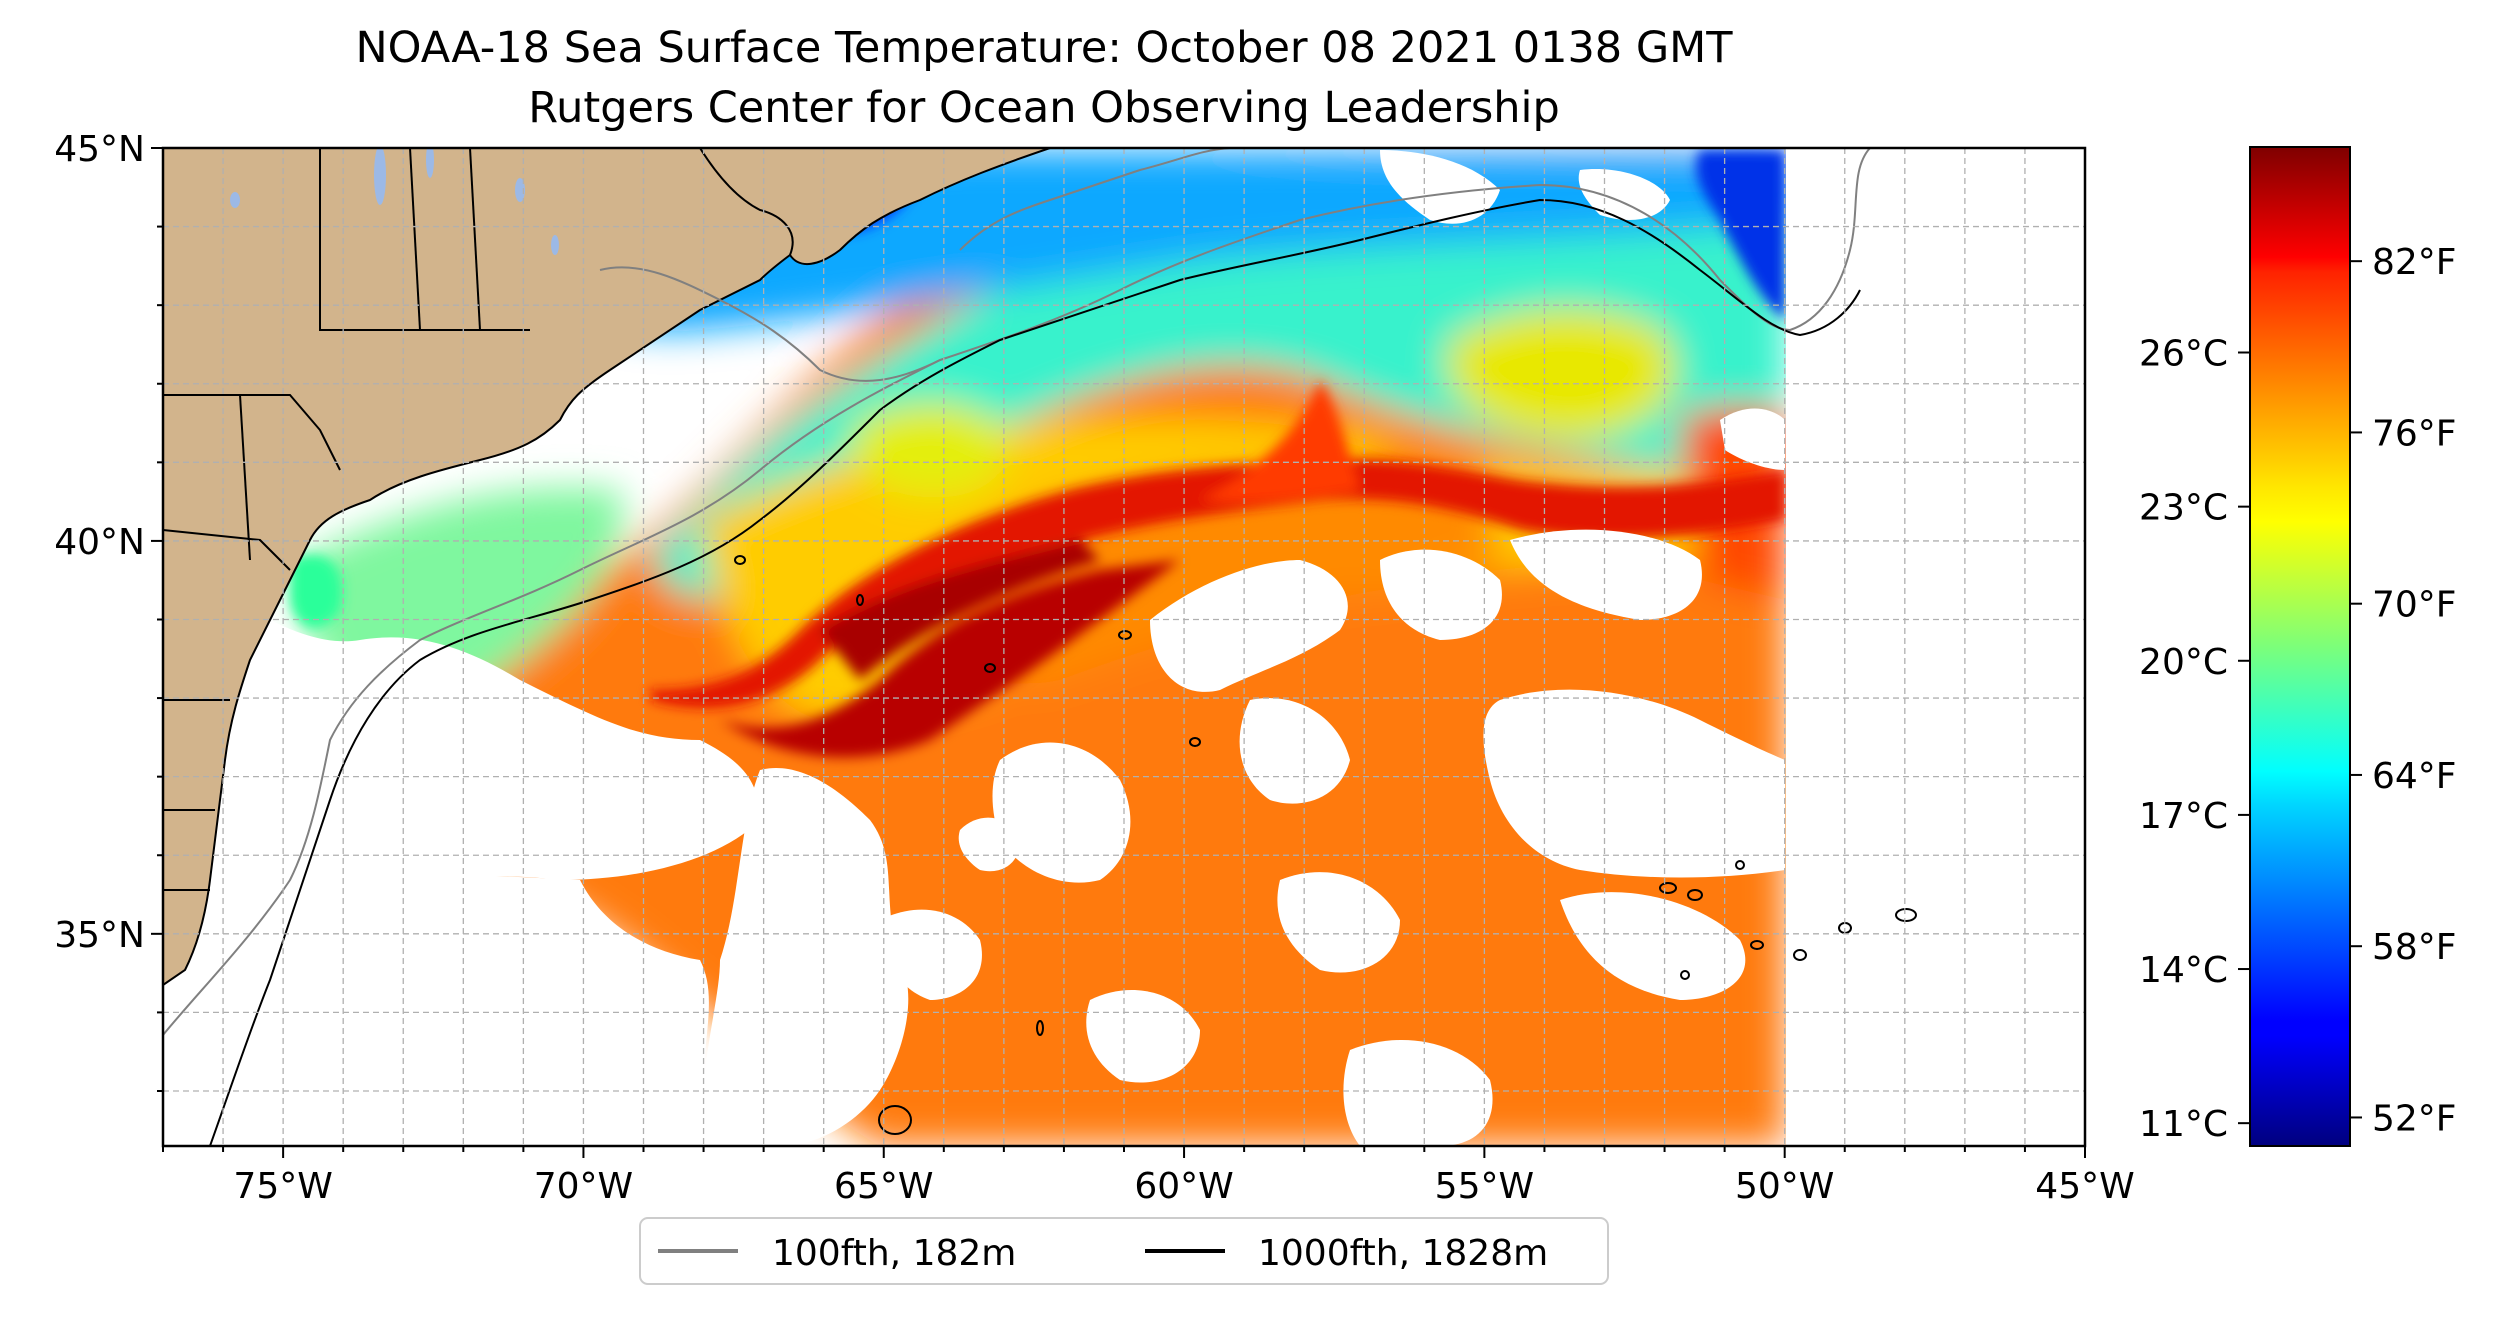 The height and width of the screenshot is (1318, 2502). I want to click on state-borders, so click(346, 519).